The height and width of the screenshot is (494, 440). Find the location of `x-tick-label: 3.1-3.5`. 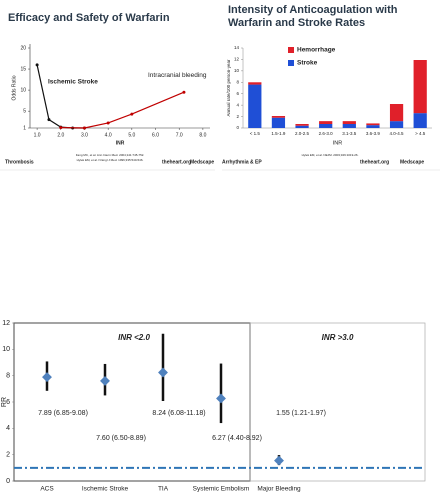

x-tick-label: 3.1-3.5 is located at coordinates (349, 133).